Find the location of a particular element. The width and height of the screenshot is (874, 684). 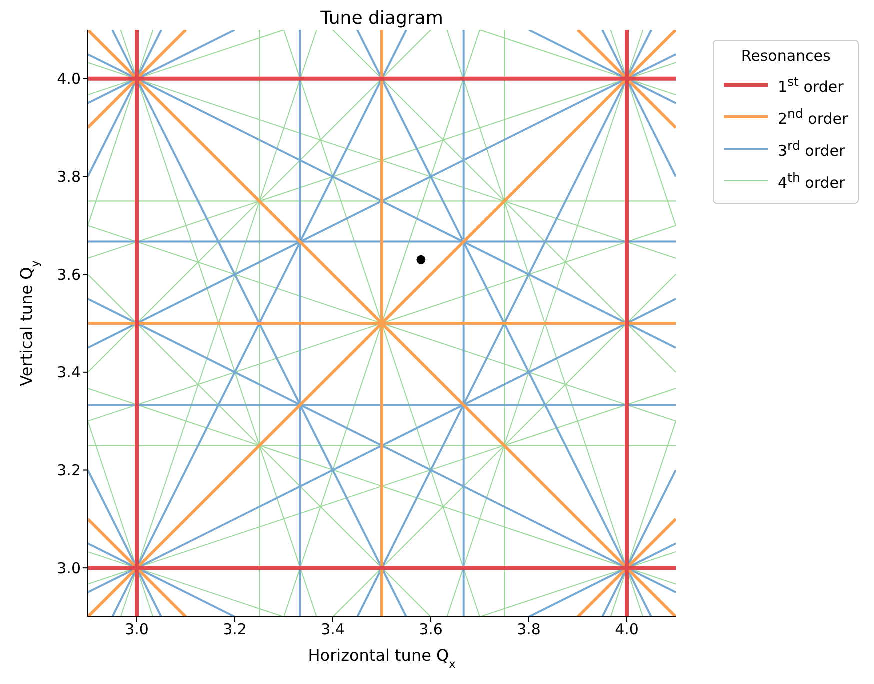

x-tick-label: 3.8 is located at coordinates (529, 629).